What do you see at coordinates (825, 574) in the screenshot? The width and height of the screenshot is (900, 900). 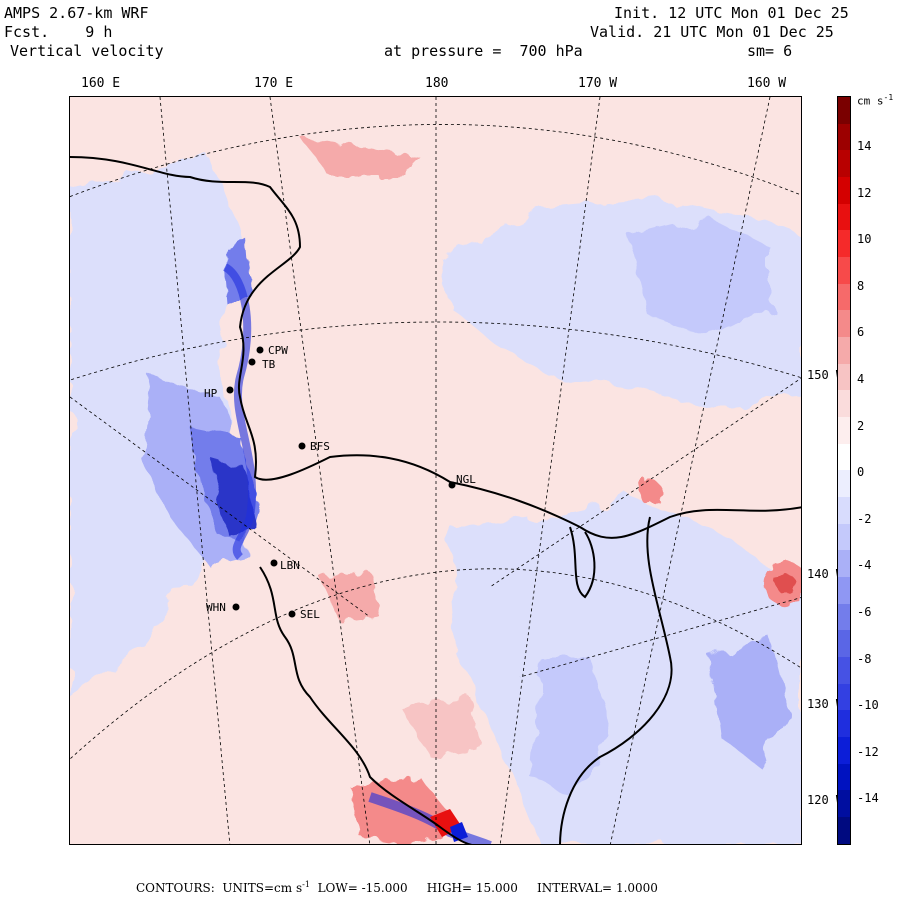 I see `lat-label-140w: 140 W` at bounding box center [825, 574].